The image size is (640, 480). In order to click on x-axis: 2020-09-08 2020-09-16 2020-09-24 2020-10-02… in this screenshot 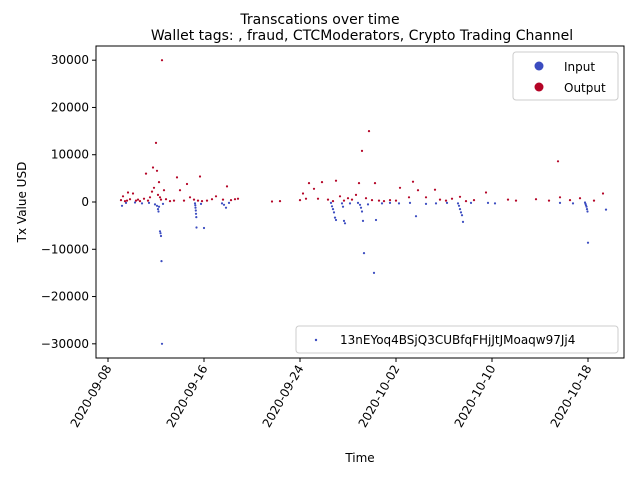, I will do `click(331, 394)`.